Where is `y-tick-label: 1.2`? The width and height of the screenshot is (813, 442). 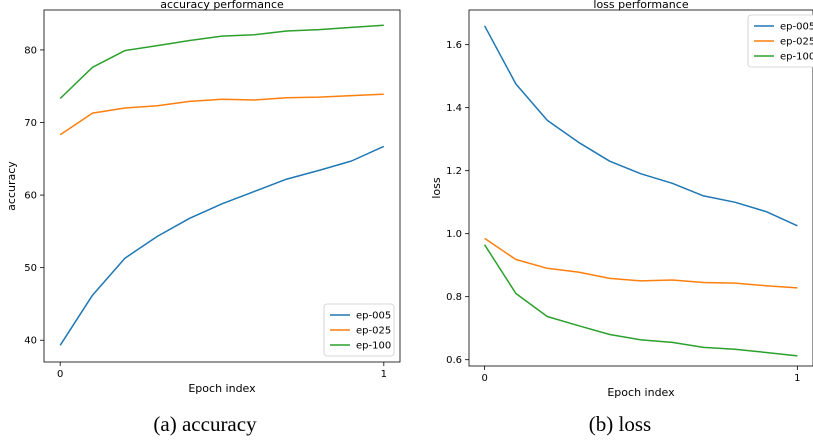 y-tick-label: 1.2 is located at coordinates (454, 171).